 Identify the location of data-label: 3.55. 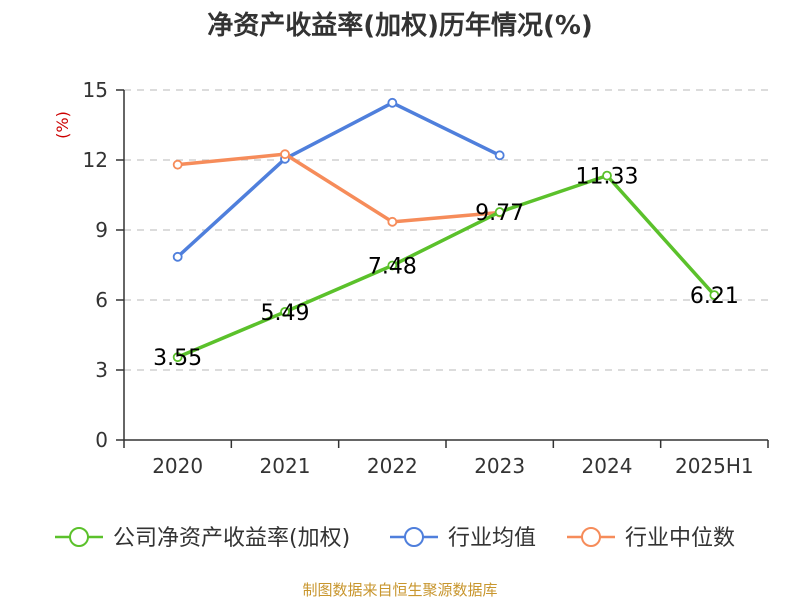
(177, 358).